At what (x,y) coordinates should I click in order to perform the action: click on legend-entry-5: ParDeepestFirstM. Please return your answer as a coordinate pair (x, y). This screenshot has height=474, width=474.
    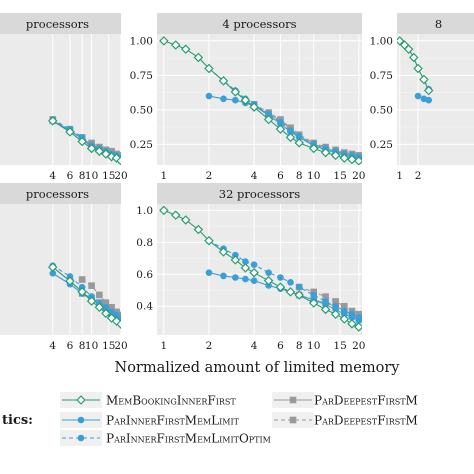
    Looking at the image, I should click on (345, 420).